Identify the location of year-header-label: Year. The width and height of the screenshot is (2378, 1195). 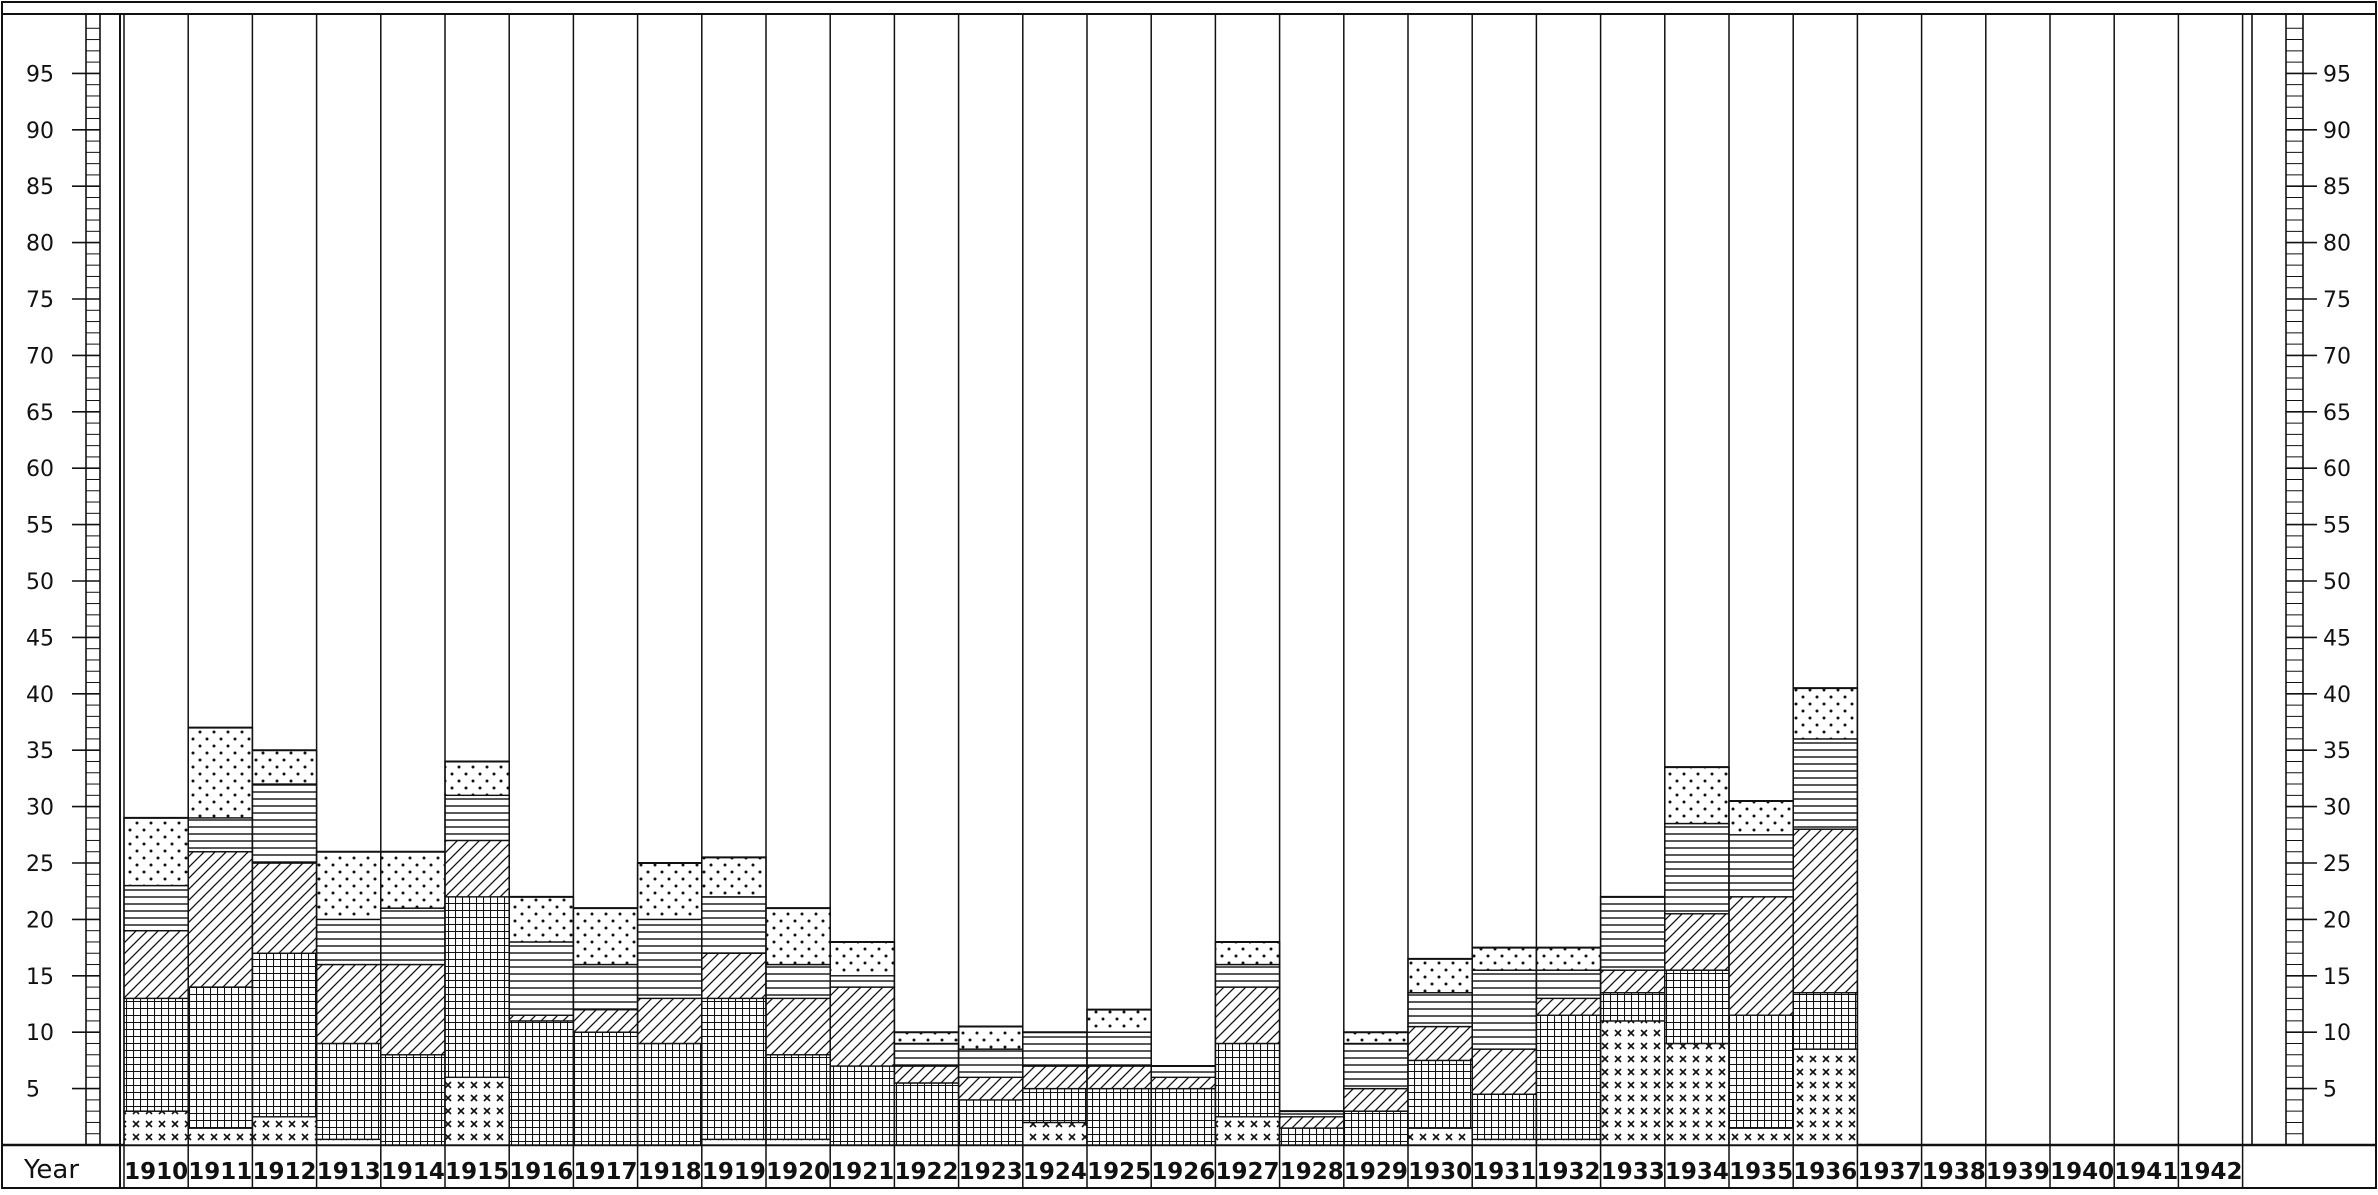
(51, 1170).